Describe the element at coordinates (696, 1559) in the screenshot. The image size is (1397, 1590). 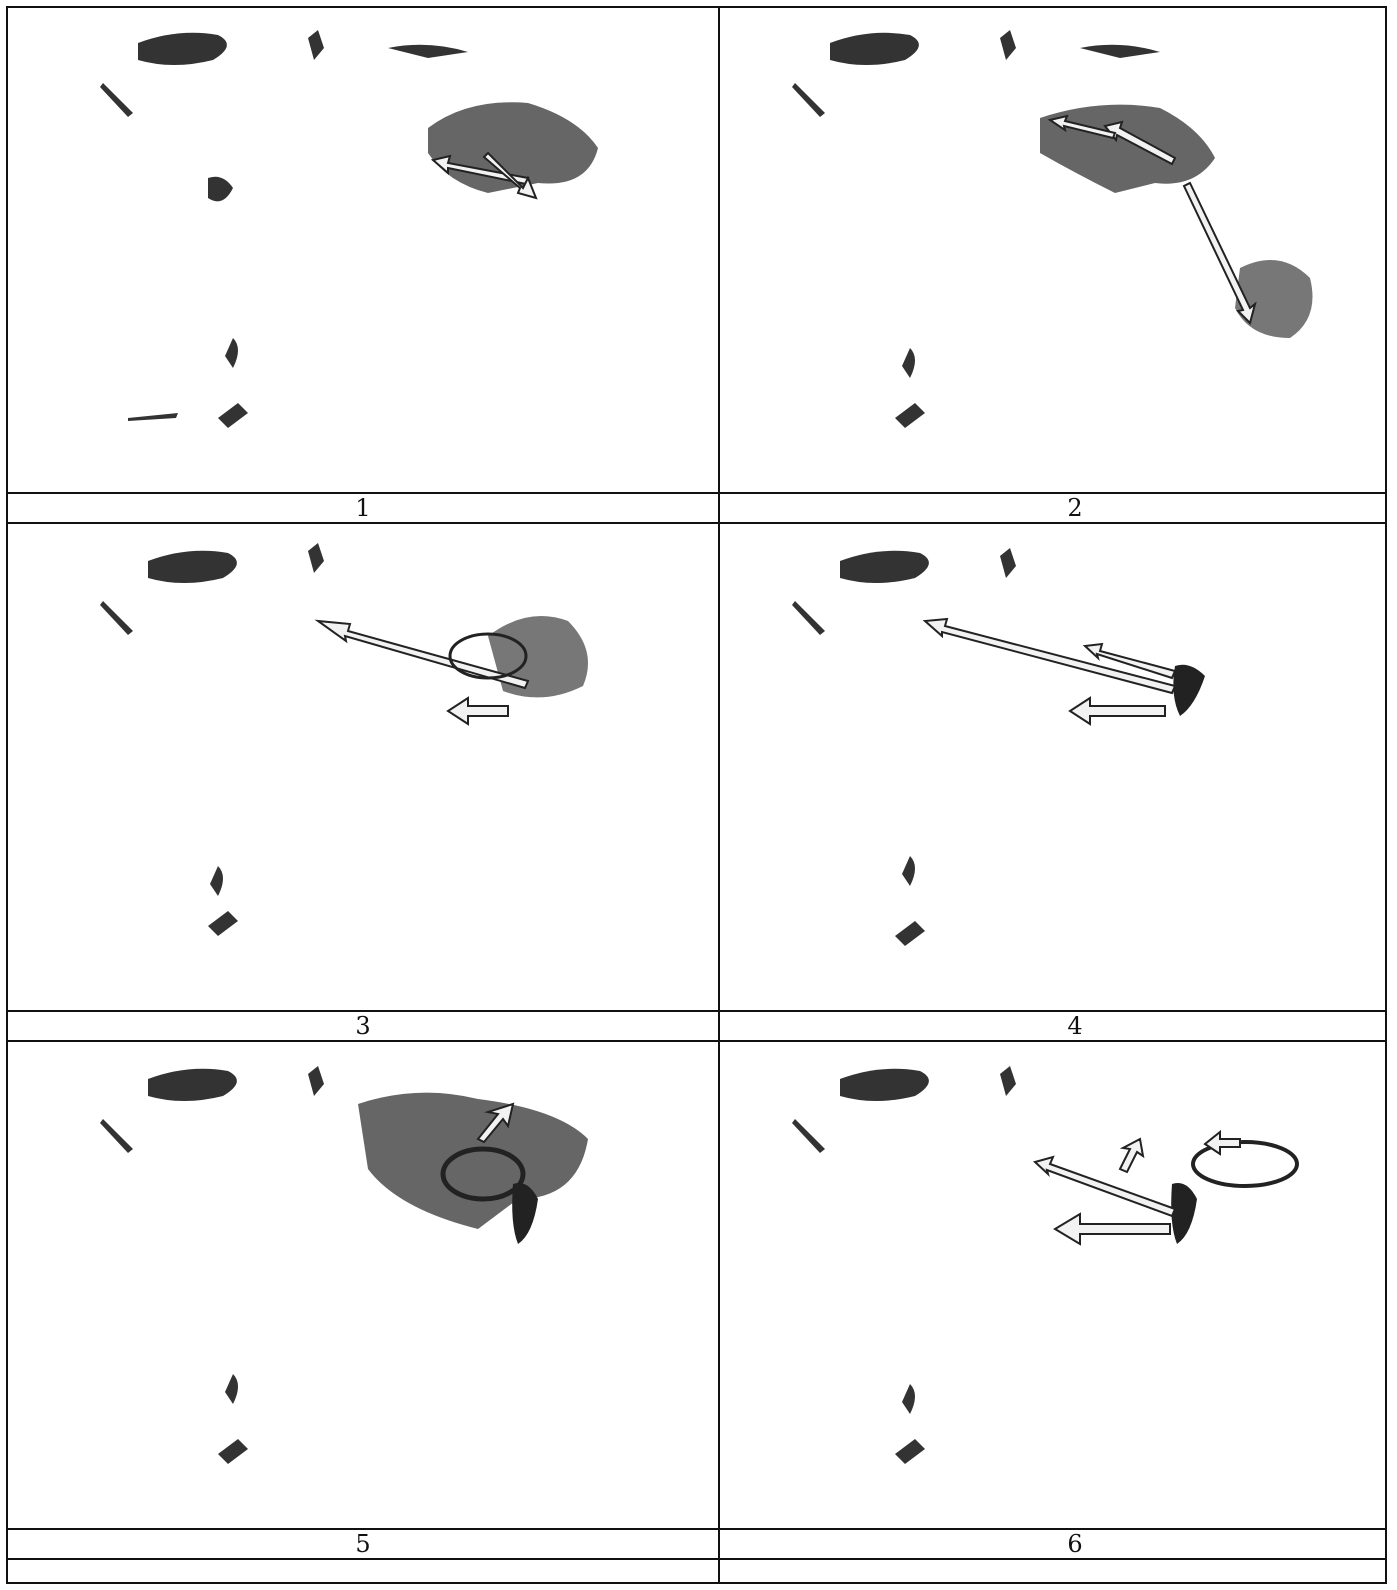
I see `row-divider-3b` at that location.